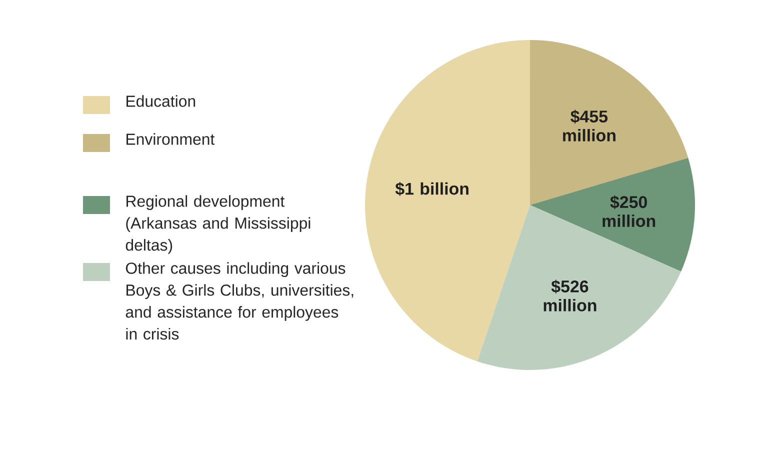  What do you see at coordinates (431, 189) in the screenshot?
I see `data-label: $1 billion` at bounding box center [431, 189].